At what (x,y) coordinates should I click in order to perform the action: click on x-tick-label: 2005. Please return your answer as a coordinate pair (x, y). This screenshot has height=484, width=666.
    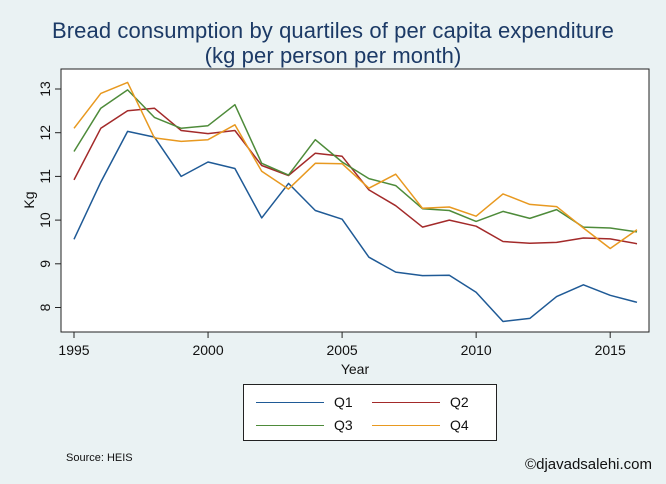
    Looking at the image, I should click on (342, 350).